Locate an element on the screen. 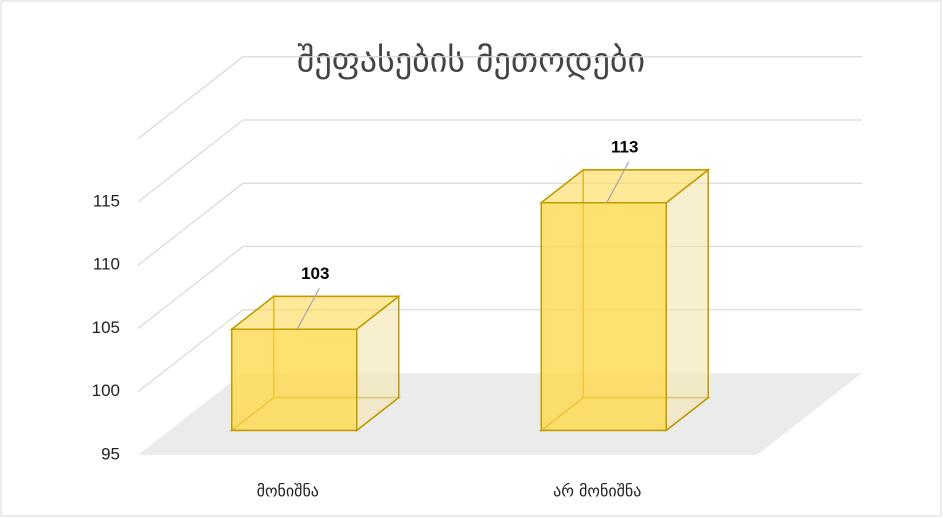 This screenshot has width=943, height=518. x-tick-label: არ მონიშნა is located at coordinates (597, 491).